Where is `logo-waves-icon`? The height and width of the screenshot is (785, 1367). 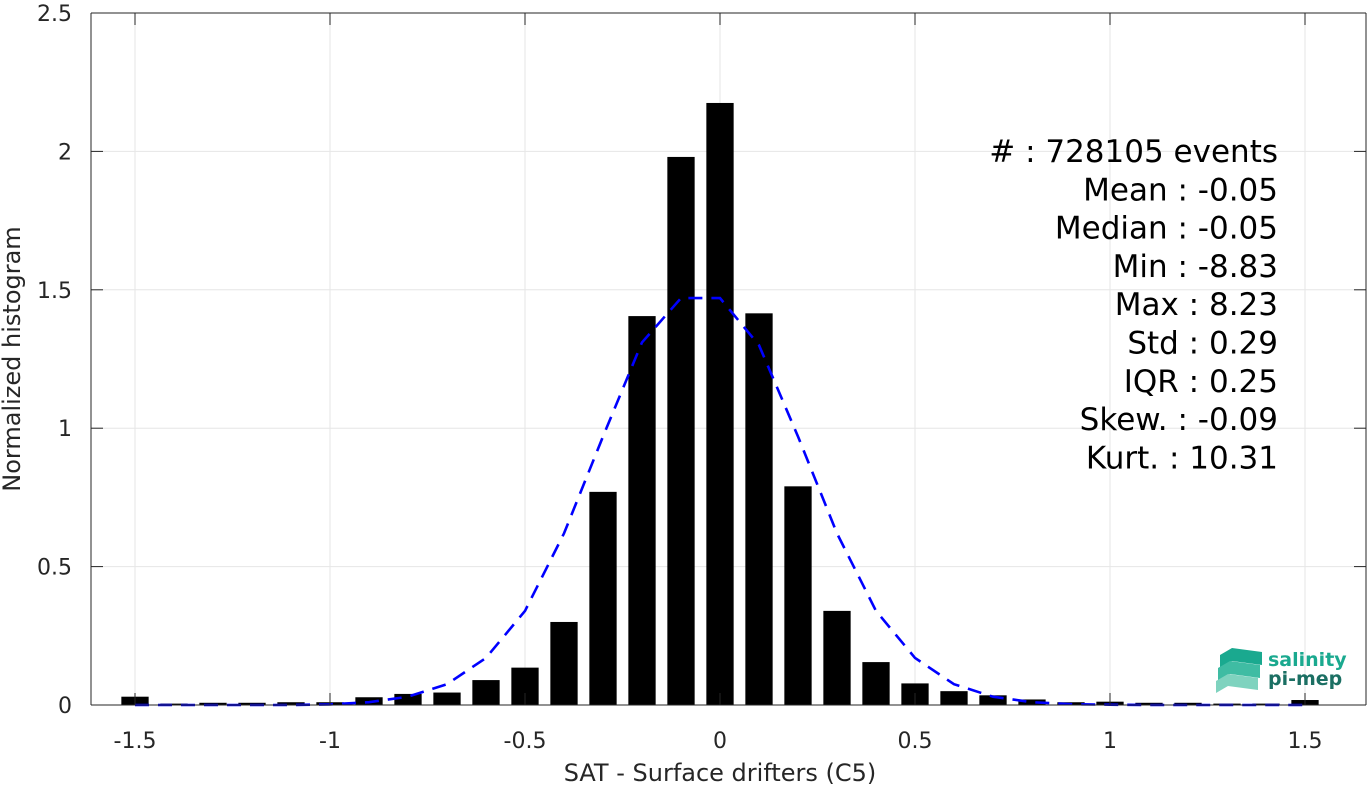 logo-waves-icon is located at coordinates (1239, 670).